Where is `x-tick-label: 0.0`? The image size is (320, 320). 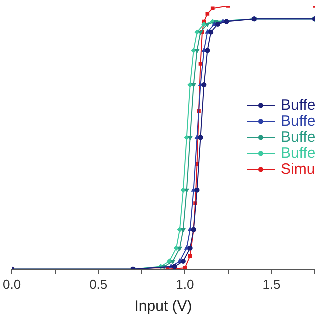 x-tick-label: 0.0 is located at coordinates (12, 284).